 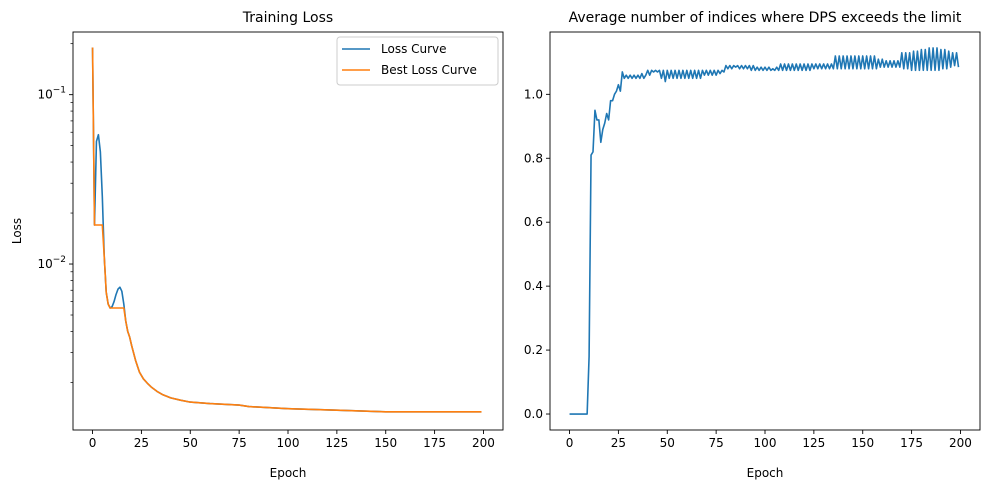 What do you see at coordinates (51, 263) in the screenshot?
I see `y-tick-label: 10⁻²` at bounding box center [51, 263].